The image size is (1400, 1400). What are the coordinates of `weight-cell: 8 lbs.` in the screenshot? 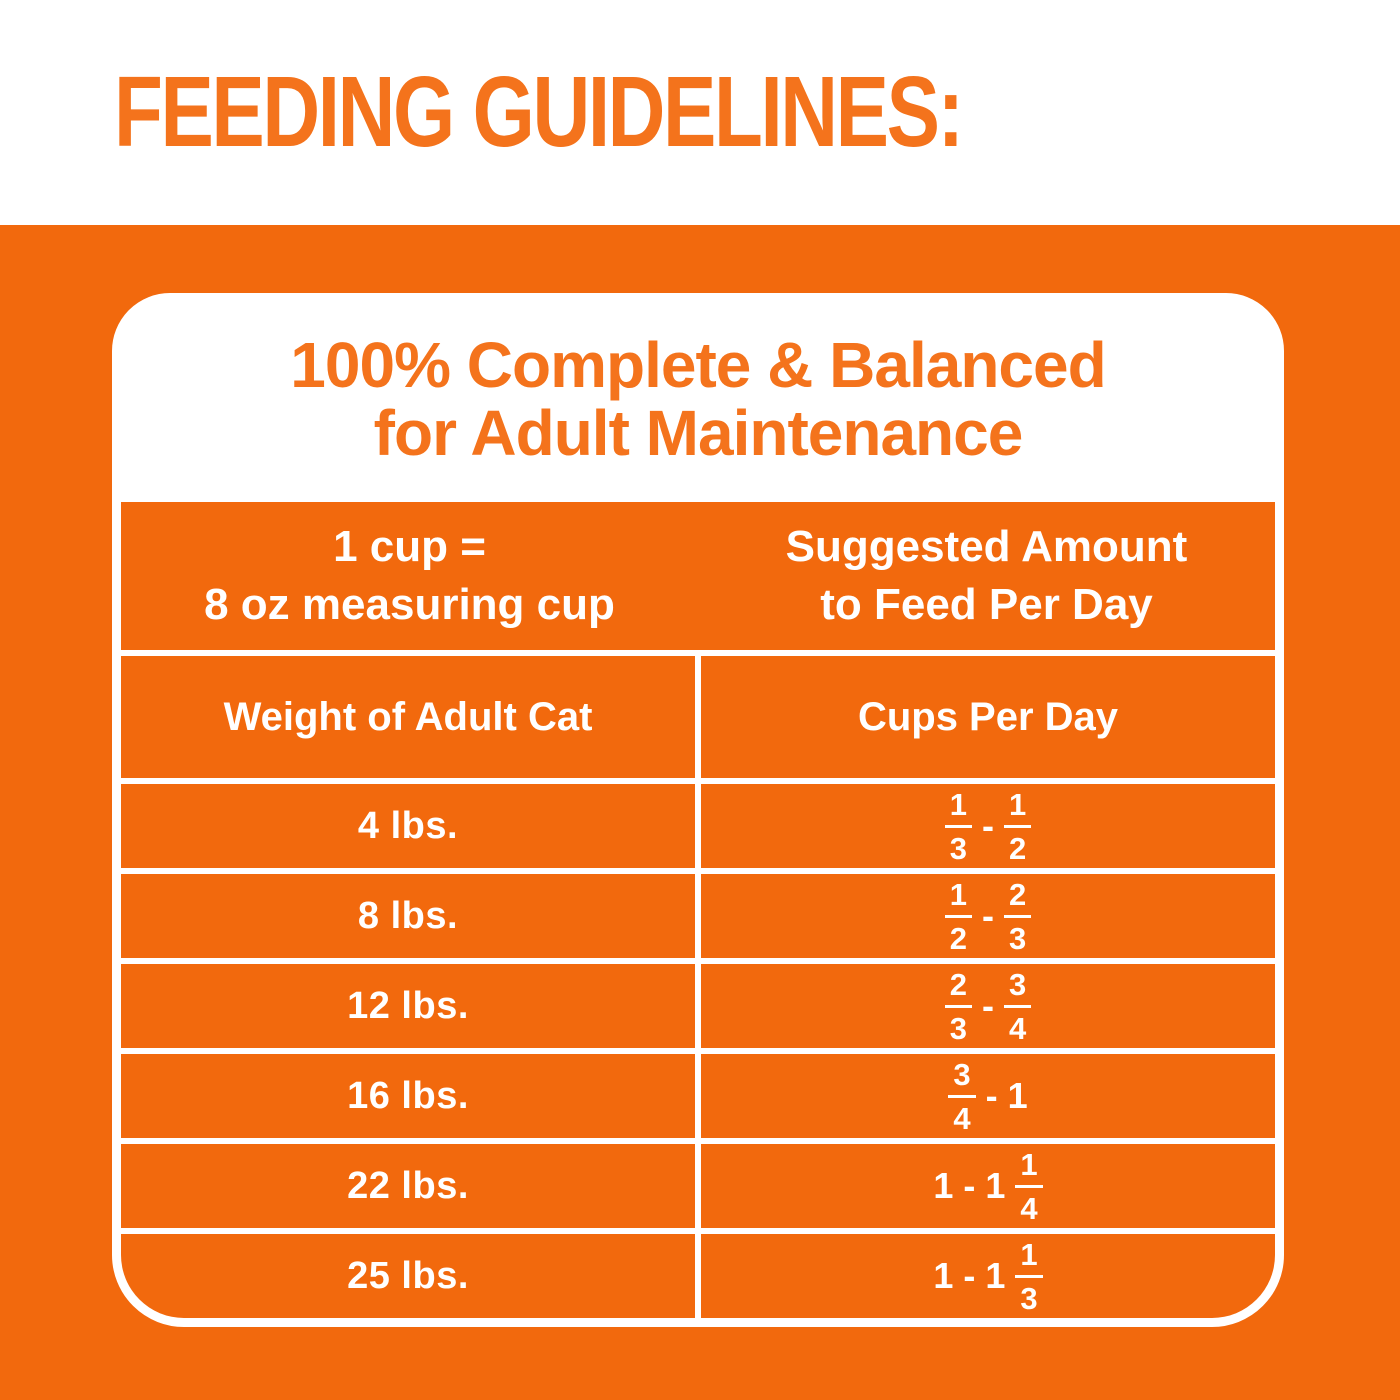 It's located at (408, 916).